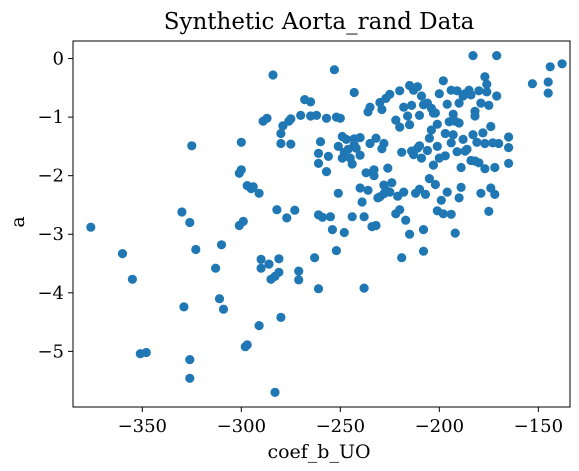 This screenshot has height=471, width=579. What do you see at coordinates (50, 293) in the screenshot?
I see `y-tick-label: −4` at bounding box center [50, 293].